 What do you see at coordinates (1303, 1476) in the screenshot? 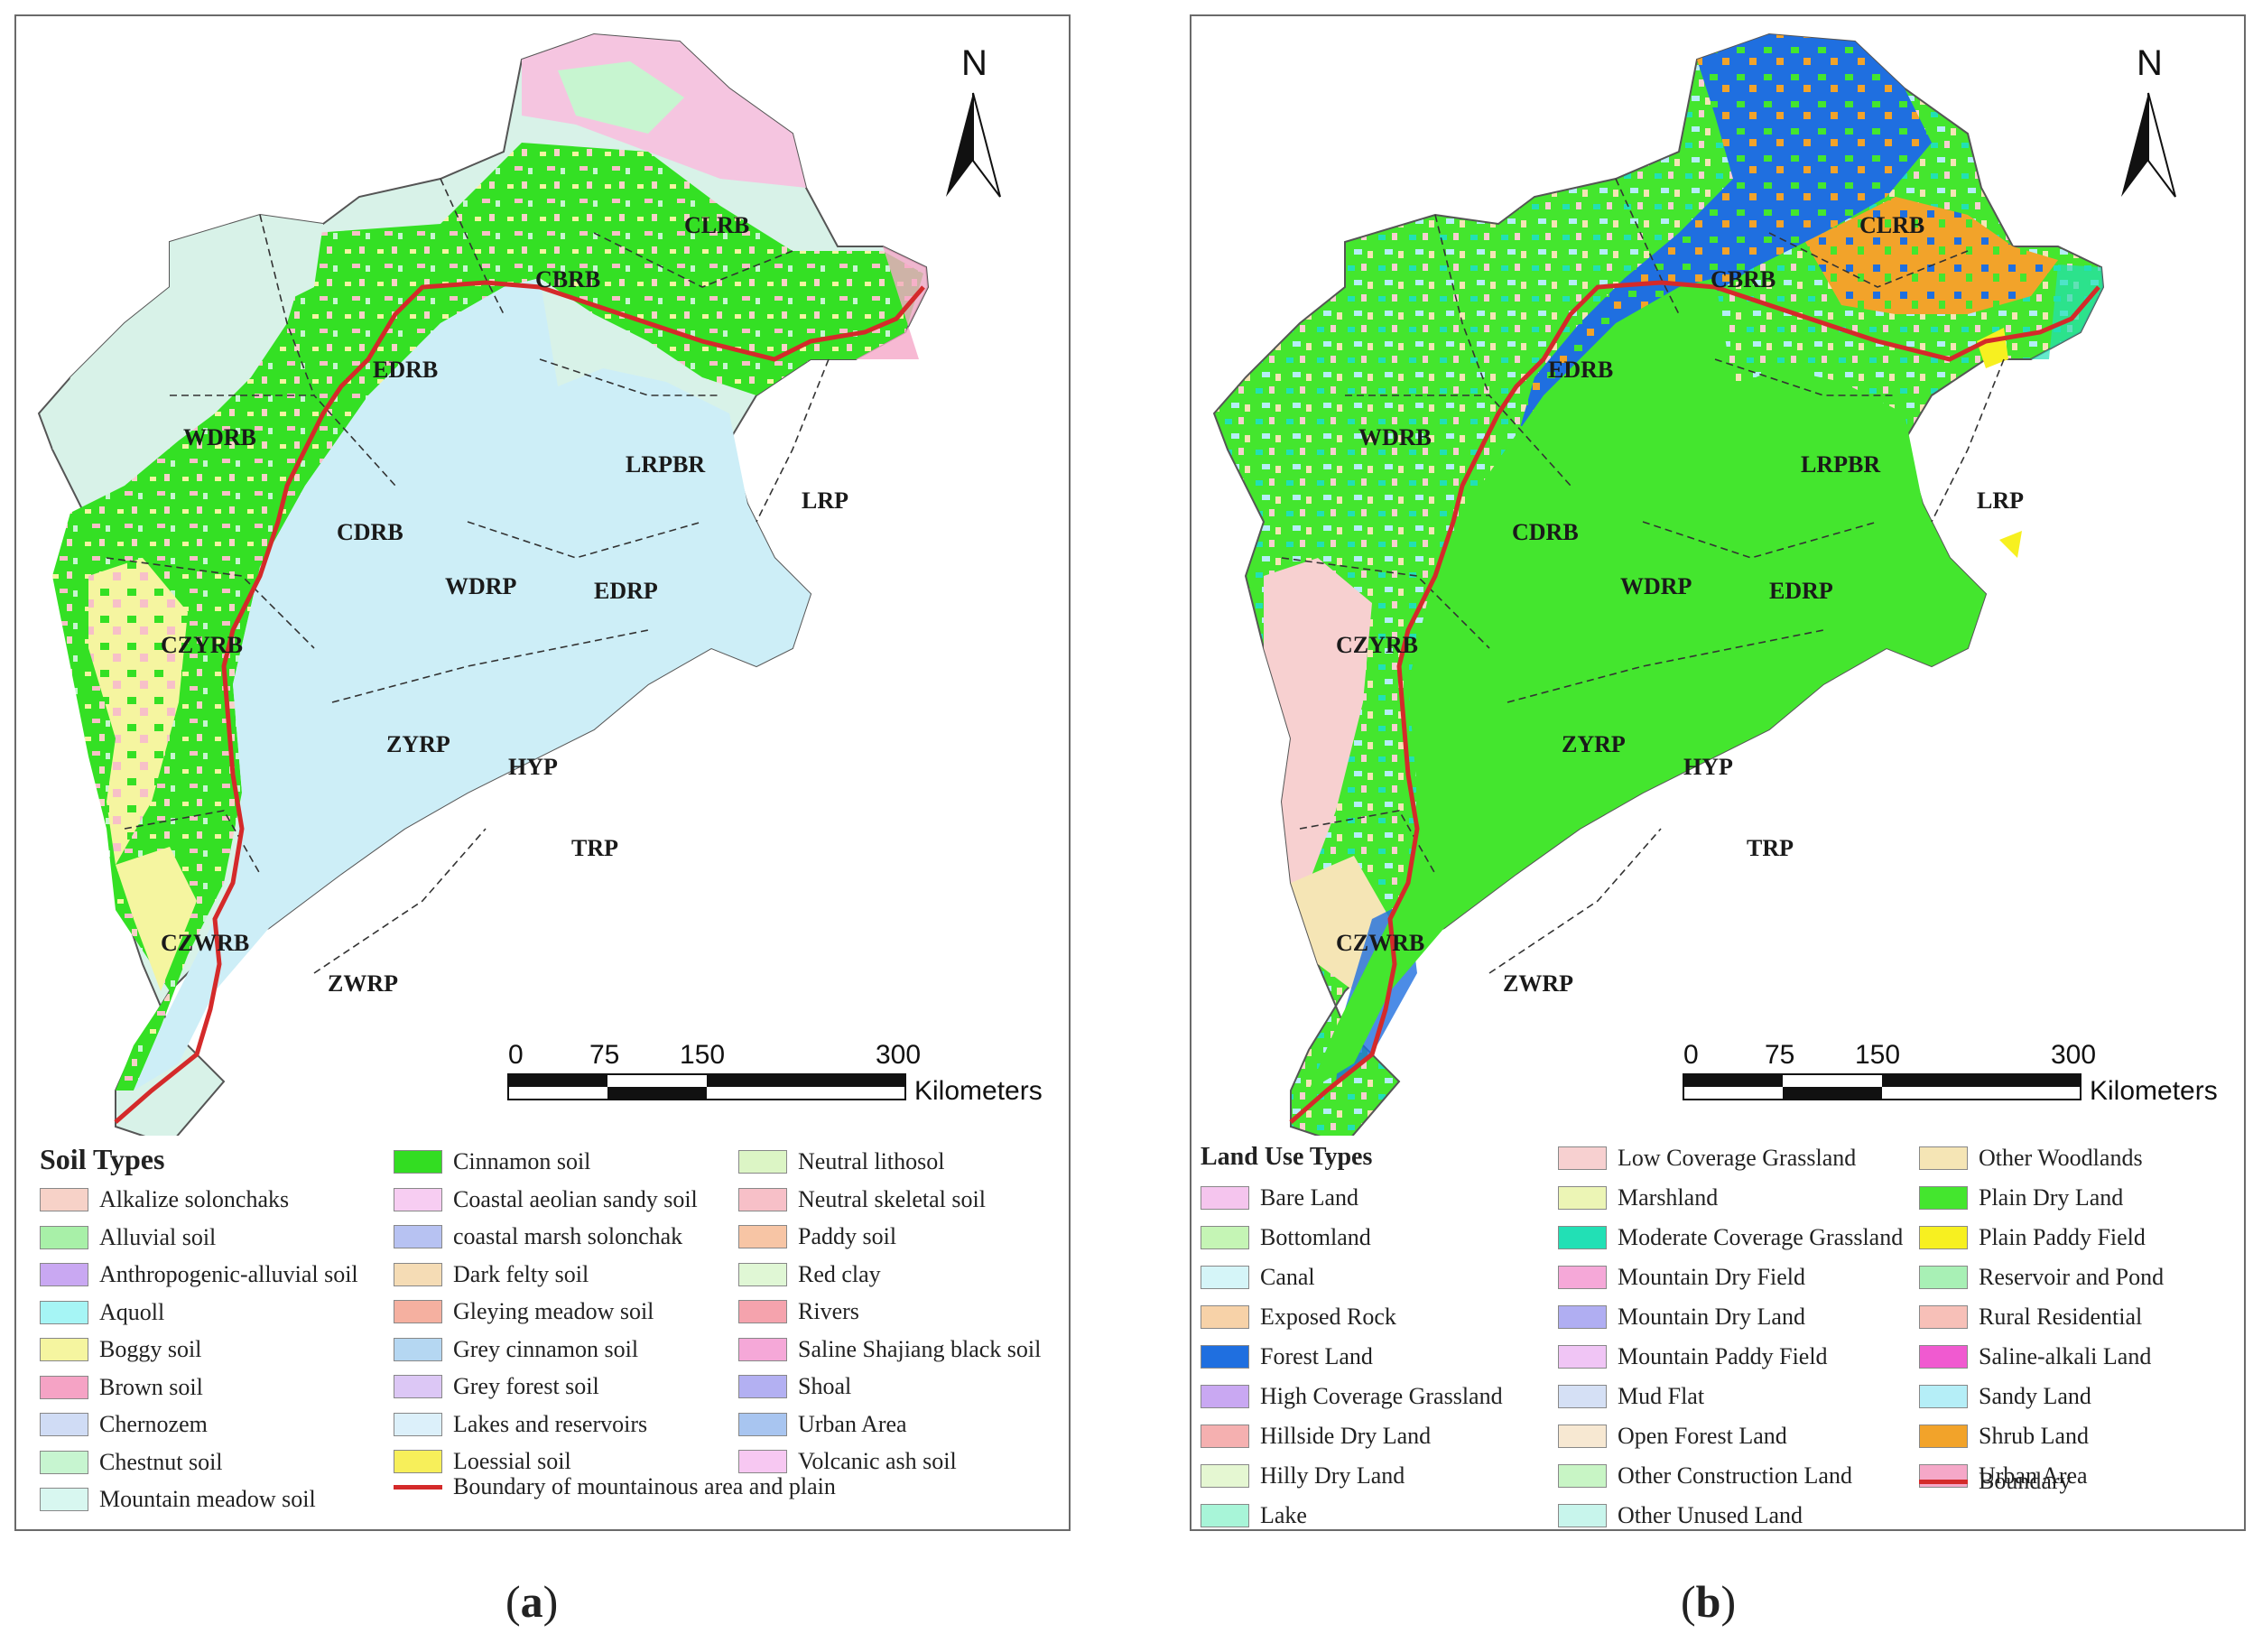
I see `legend-item: Hilly Dry Land` at bounding box center [1303, 1476].